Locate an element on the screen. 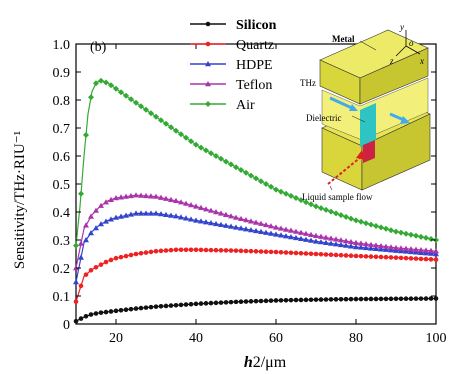  y-tick-label: 0.9 is located at coordinates (62, 73).